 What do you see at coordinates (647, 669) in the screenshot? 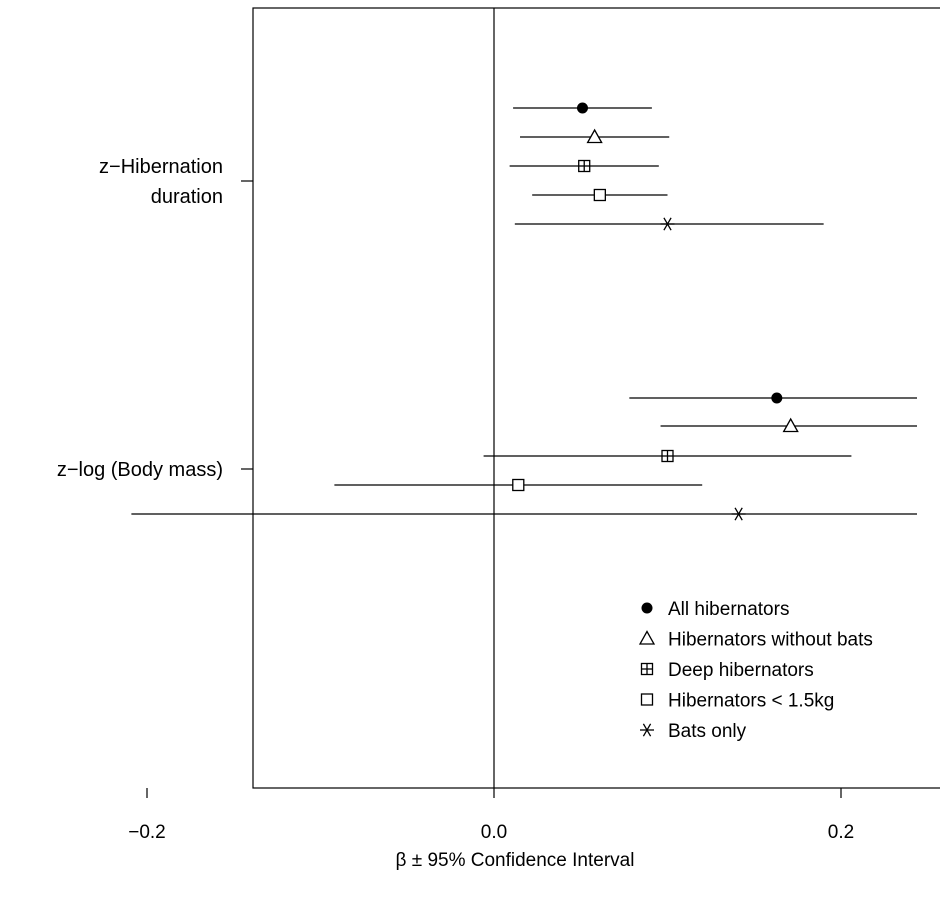
I see `boxed-plus-icon` at bounding box center [647, 669].